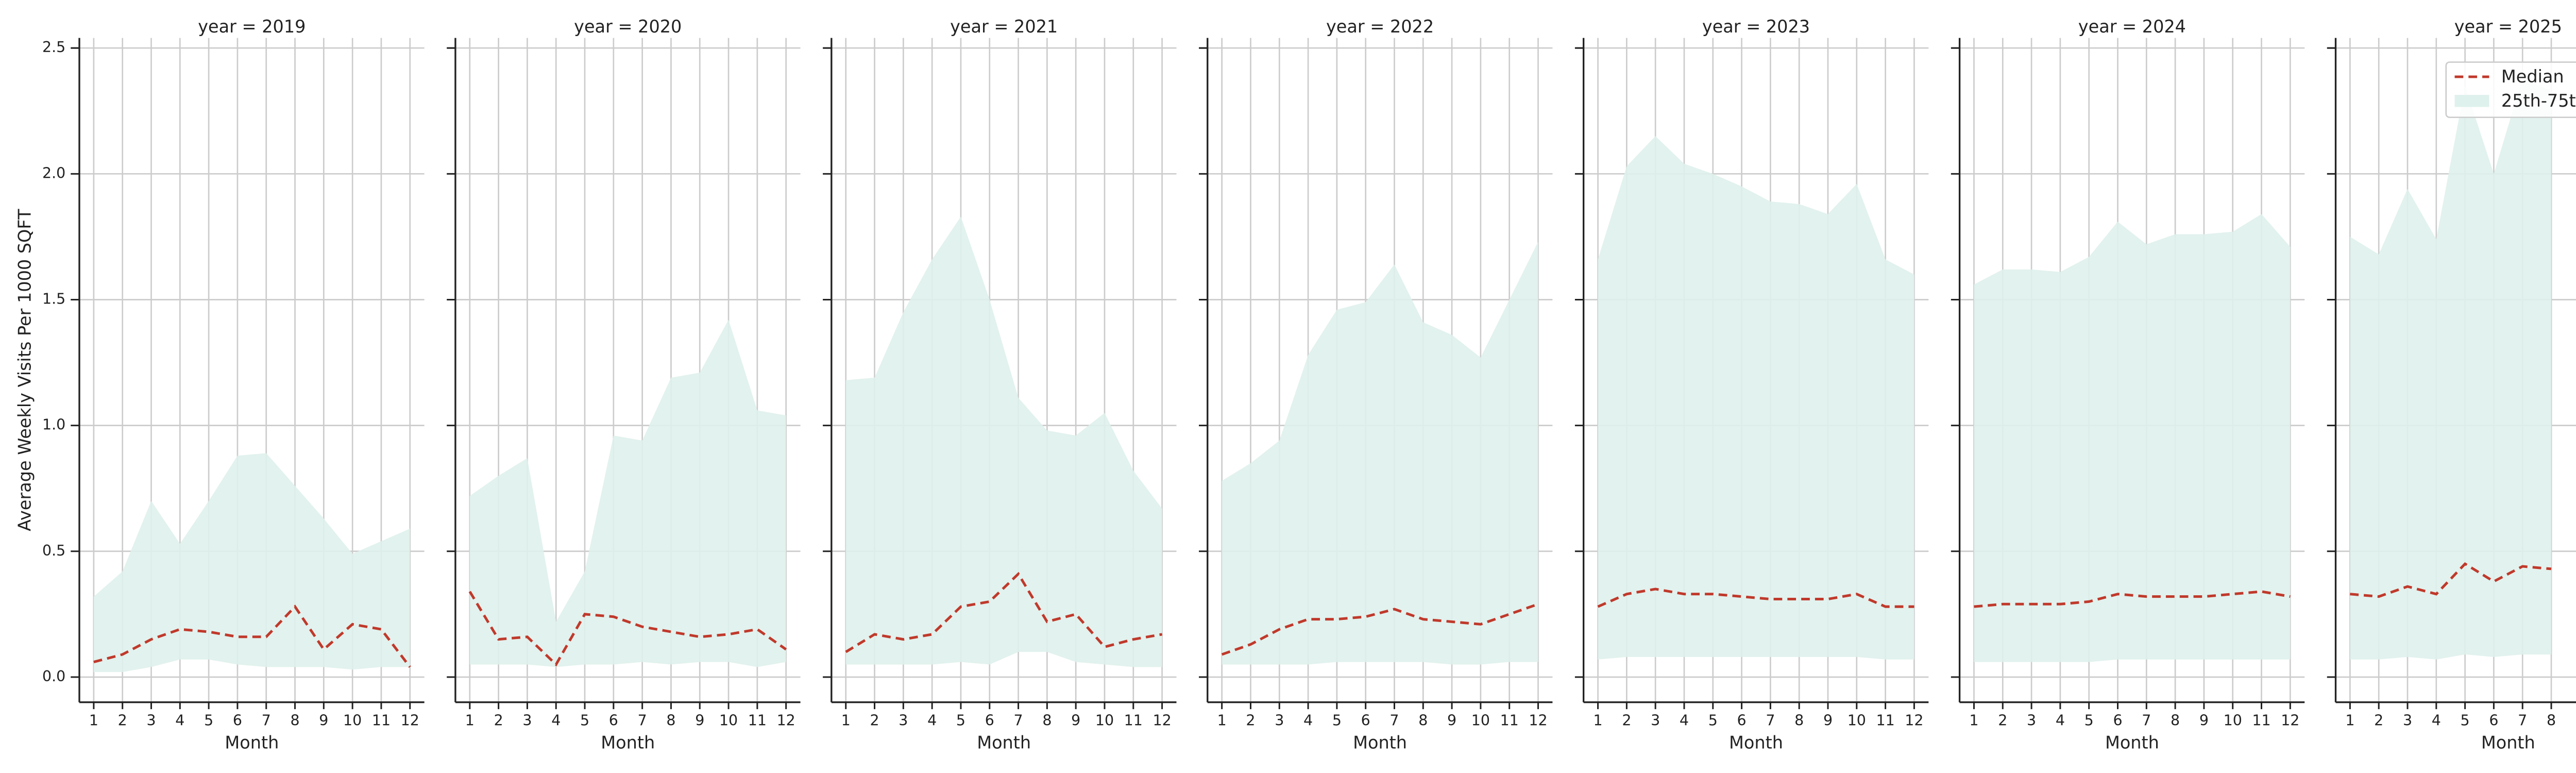 This screenshot has width=2576, height=773. Describe the element at coordinates (53, 676) in the screenshot. I see `y-tick-label: 0.0` at that location.